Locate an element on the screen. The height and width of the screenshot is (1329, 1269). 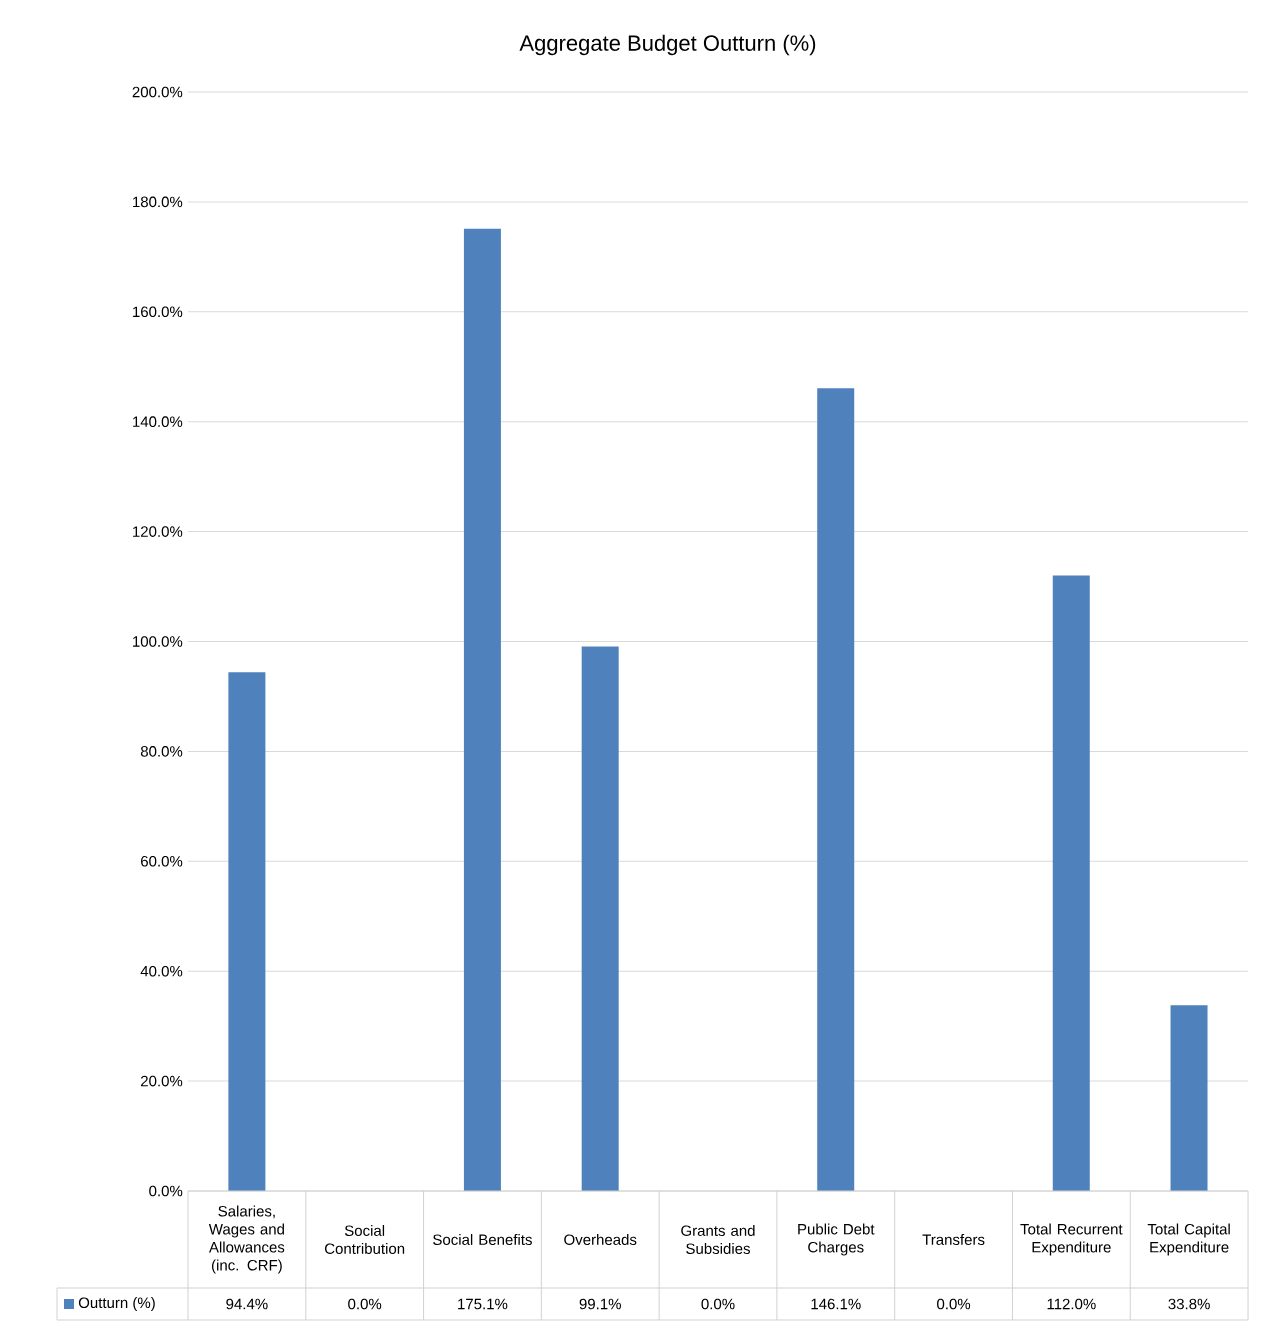
x-tick-label: Transfers is located at coordinates (953, 1239).